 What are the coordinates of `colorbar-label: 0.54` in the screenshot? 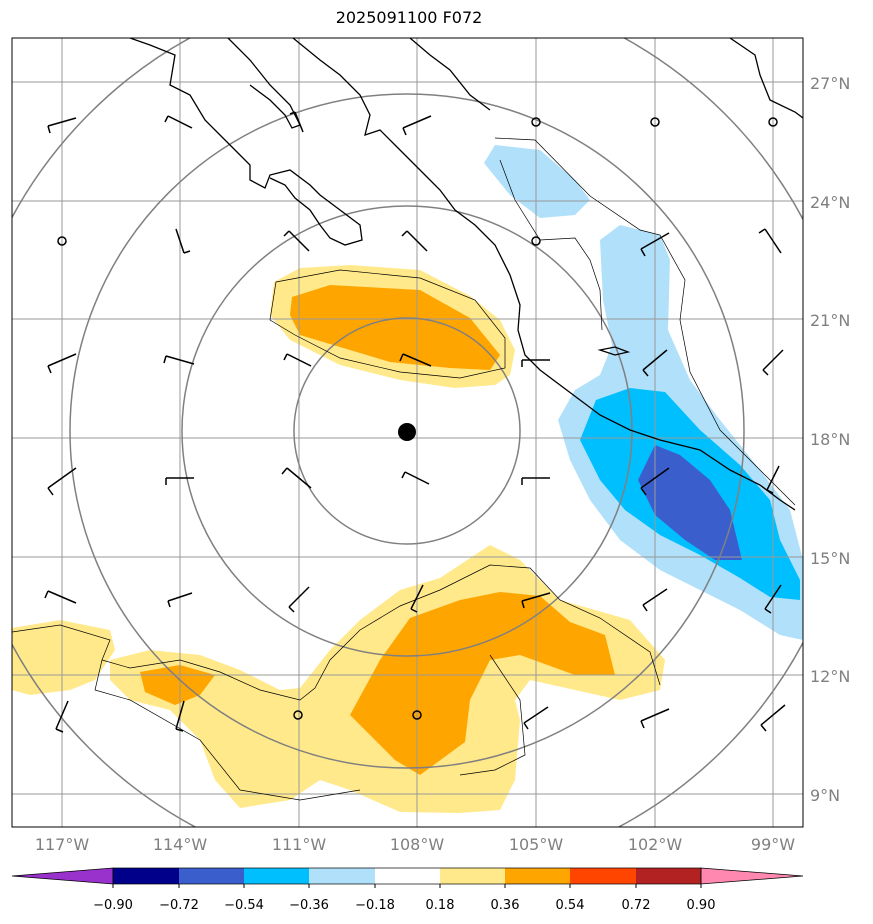 It's located at (570, 905).